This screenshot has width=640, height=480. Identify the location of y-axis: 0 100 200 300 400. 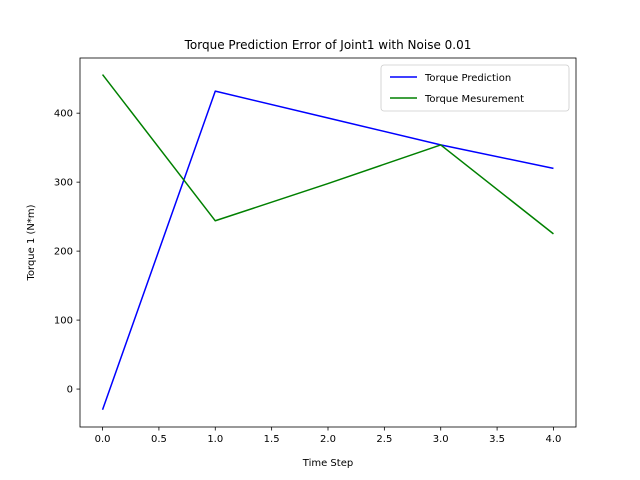
(67, 252).